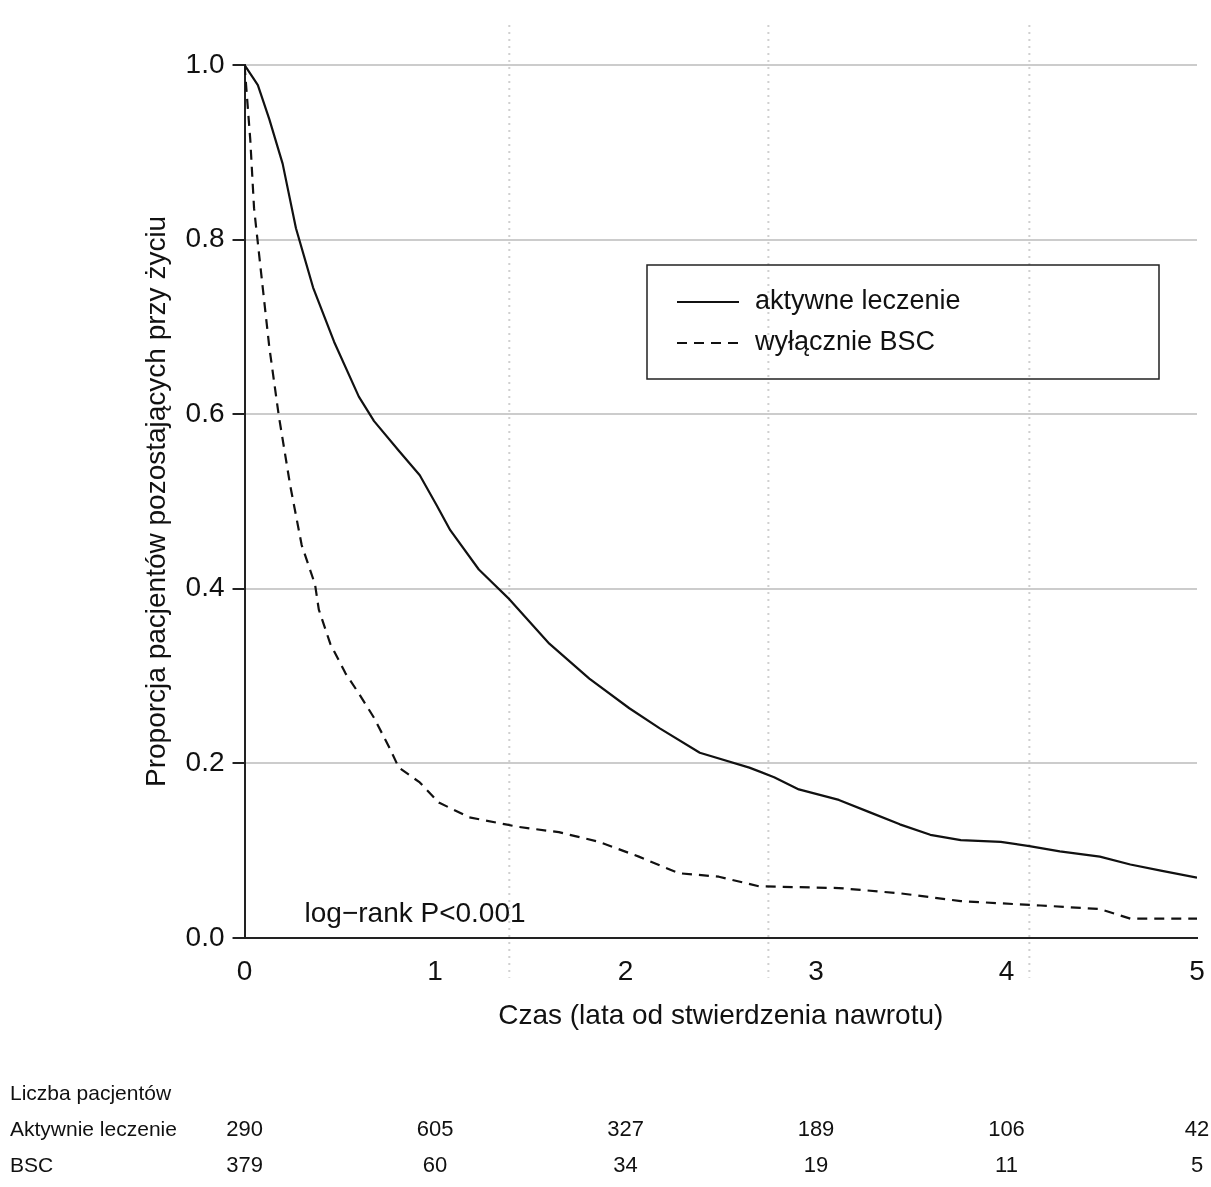 The image size is (1211, 1187). Describe the element at coordinates (93, 1128) in the screenshot. I see `text: Aktywnie leczenie` at that location.